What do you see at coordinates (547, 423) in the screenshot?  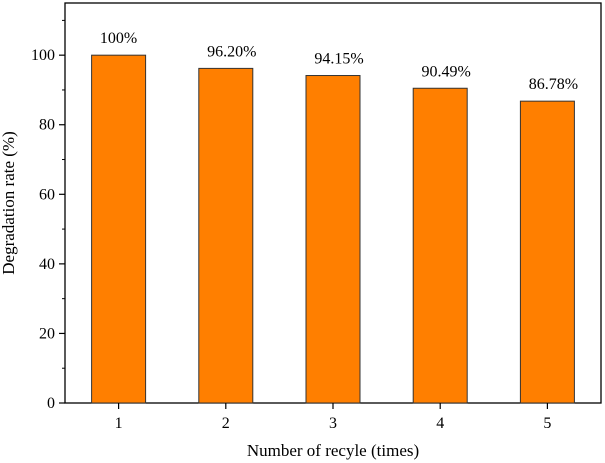 I see `x-tick-label-5: 5` at bounding box center [547, 423].